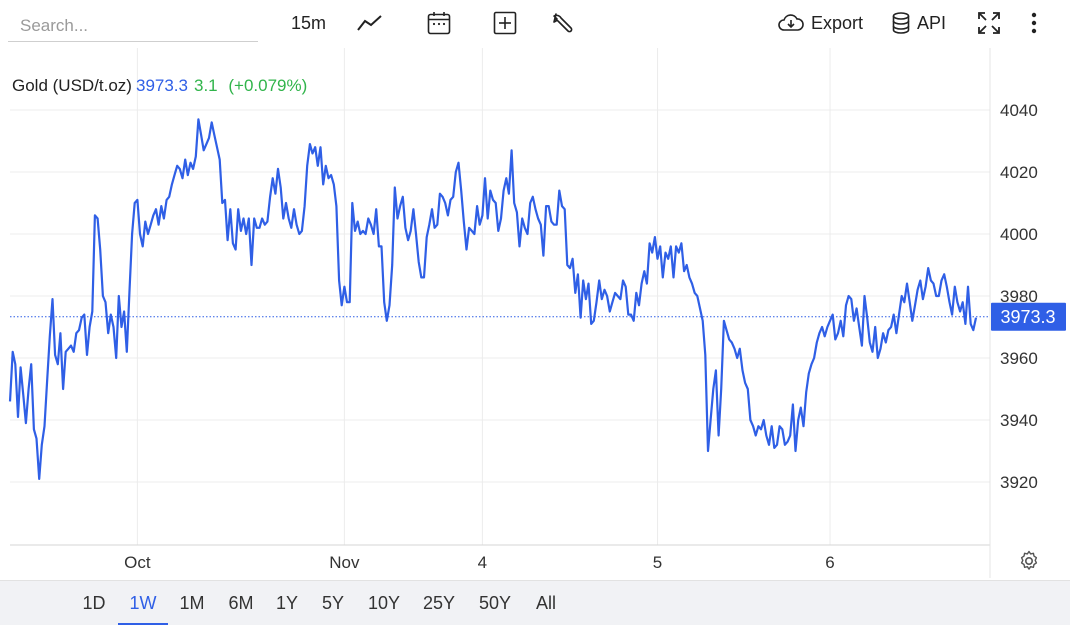  Describe the element at coordinates (657, 562) in the screenshot. I see `x-tick-label: 5` at that location.